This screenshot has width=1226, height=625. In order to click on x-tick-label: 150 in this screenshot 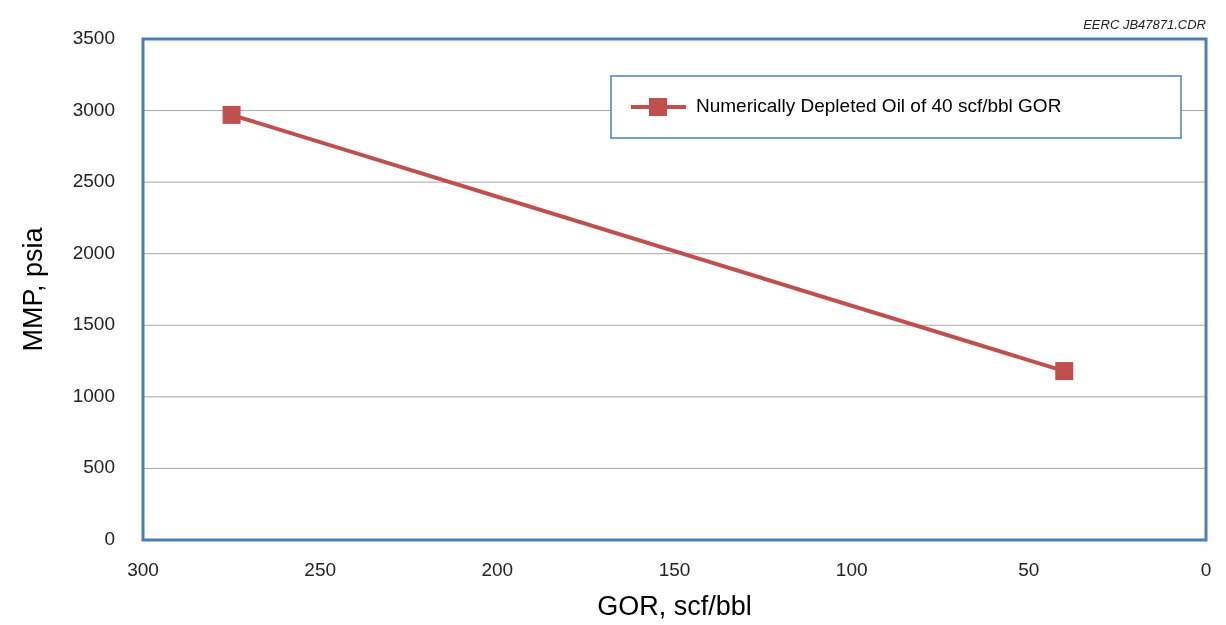, I will do `click(674, 569)`.